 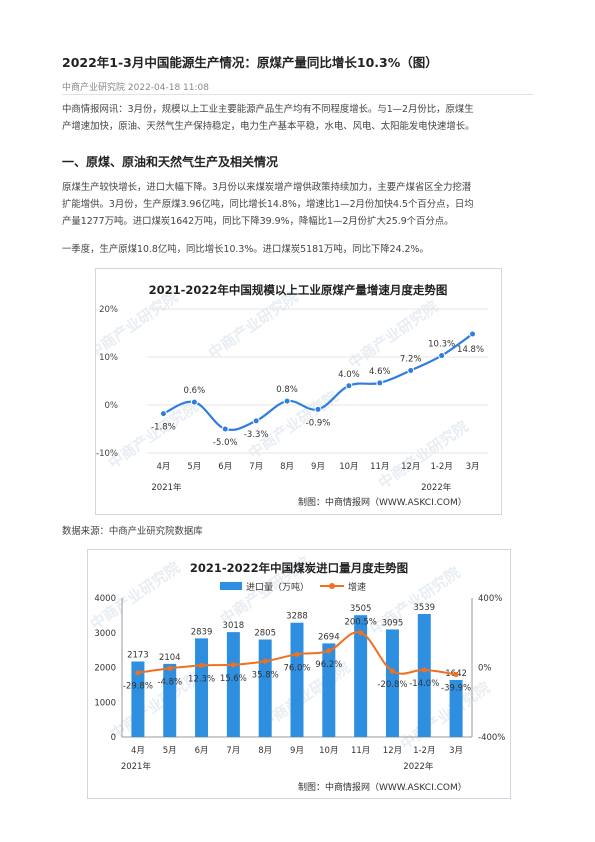 I want to click on bar-value-label: 3539, so click(x=424, y=608).